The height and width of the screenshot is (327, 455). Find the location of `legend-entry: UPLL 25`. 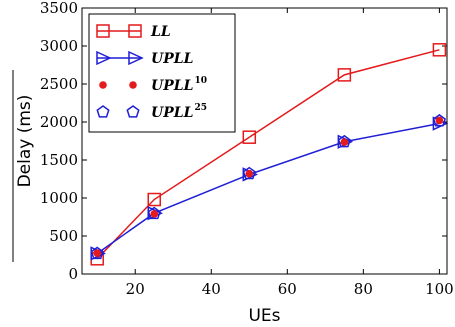

legend-entry: UPLL 25 is located at coordinates (151, 112).